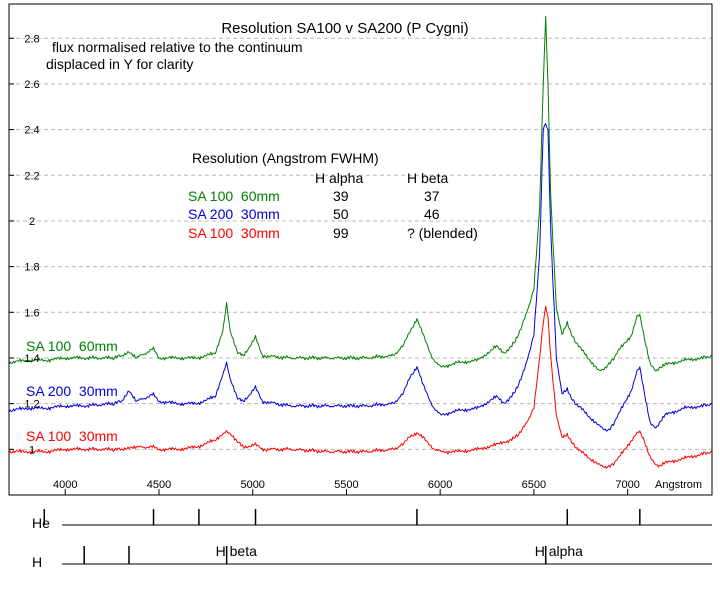  I want to click on h-row-label: H, so click(37, 562).